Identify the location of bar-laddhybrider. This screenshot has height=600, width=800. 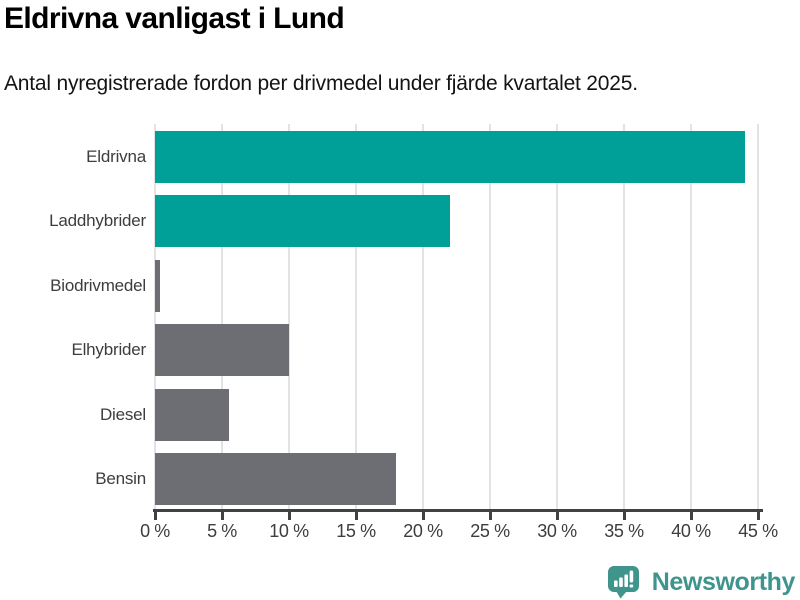
(302, 221).